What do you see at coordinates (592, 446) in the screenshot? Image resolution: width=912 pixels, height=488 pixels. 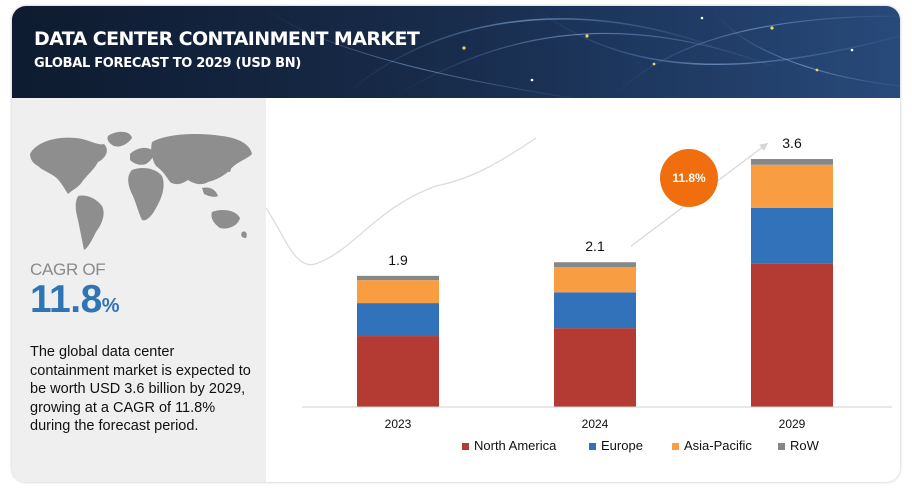 I see `legend-swatch-europe` at bounding box center [592, 446].